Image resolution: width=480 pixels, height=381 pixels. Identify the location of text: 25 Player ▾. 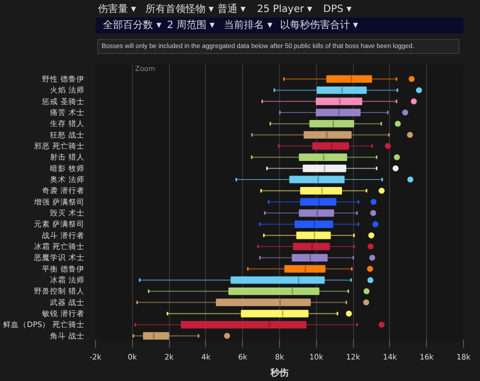
(284, 9).